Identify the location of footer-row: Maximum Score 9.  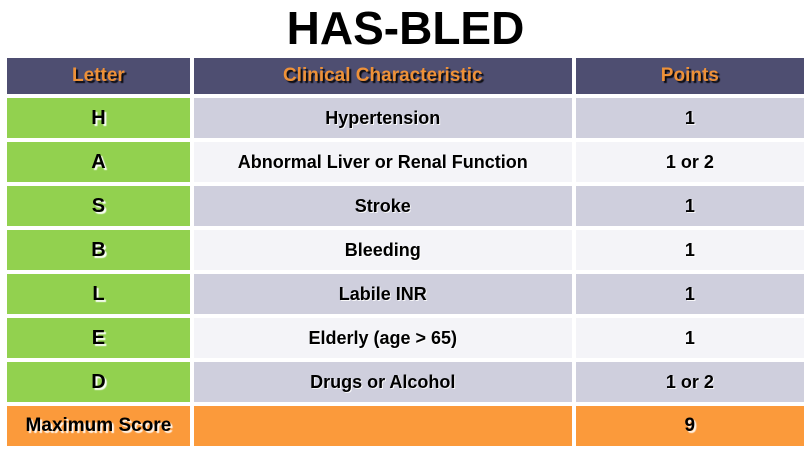
(405, 426).